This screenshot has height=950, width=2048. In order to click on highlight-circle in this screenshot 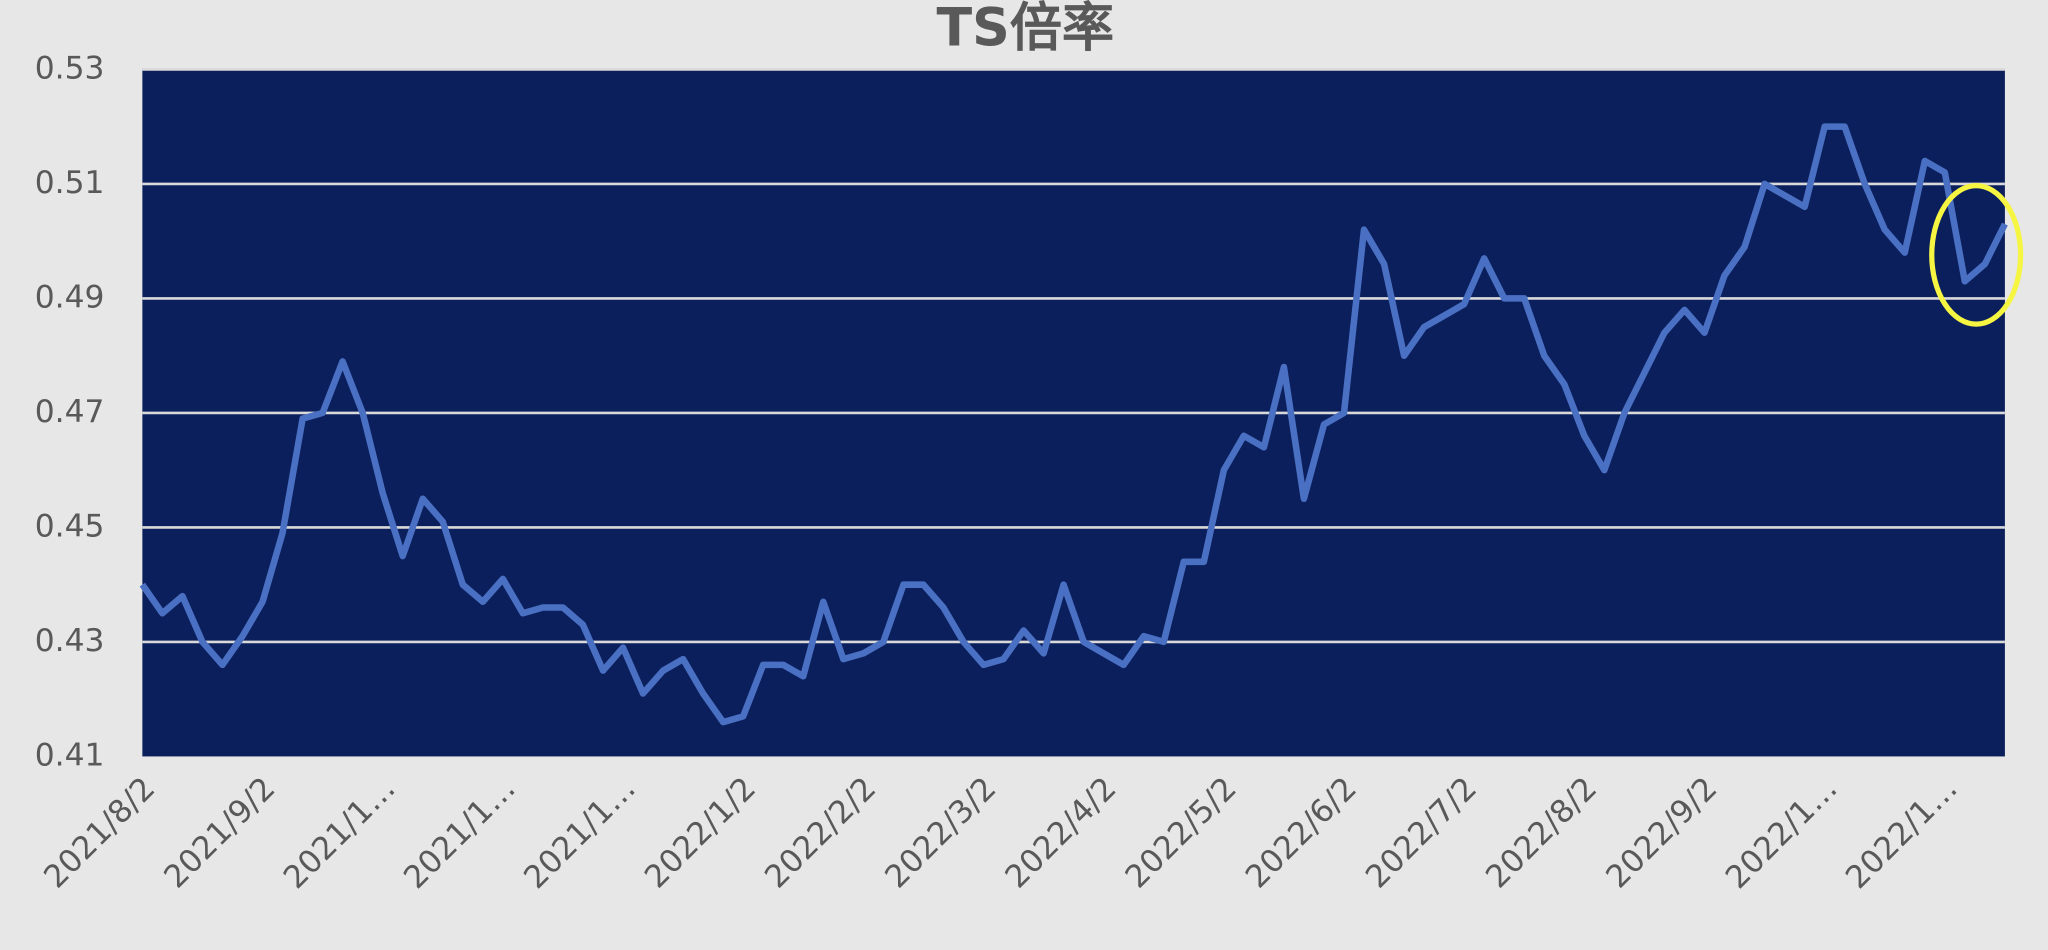, I will do `click(1976, 255)`.